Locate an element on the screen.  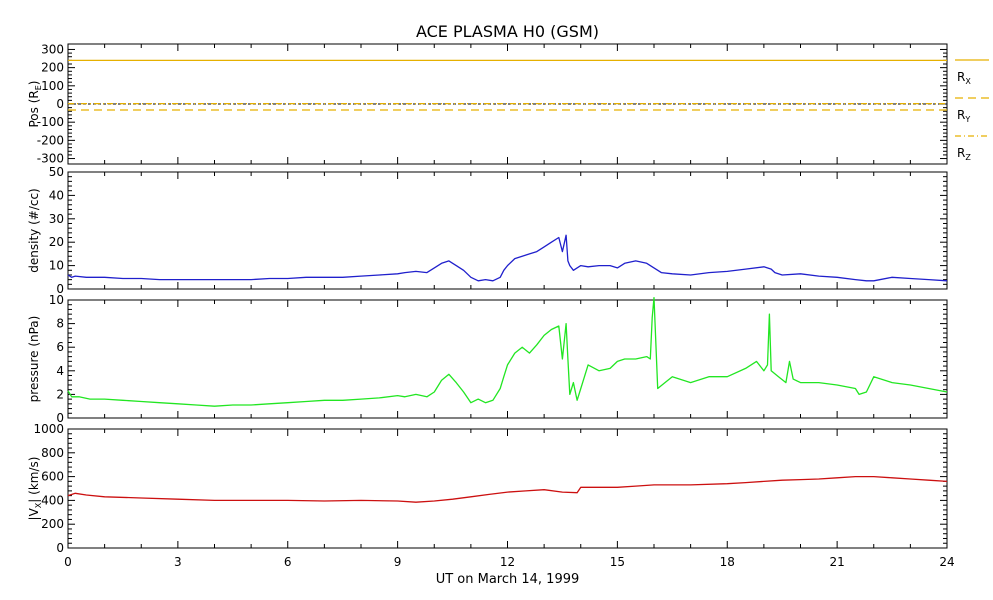
y-axis-label: pressure (nPa) is located at coordinates (34, 359).